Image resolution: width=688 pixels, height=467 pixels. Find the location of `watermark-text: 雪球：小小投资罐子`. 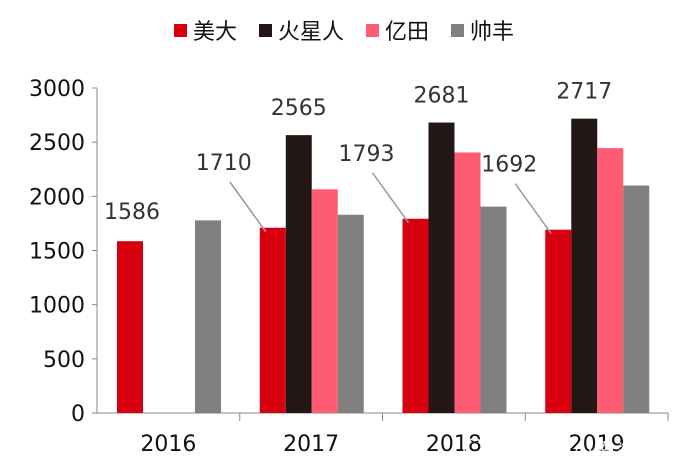

watermark-text: 雪球：小小投资罐子 is located at coordinates (583, 450).